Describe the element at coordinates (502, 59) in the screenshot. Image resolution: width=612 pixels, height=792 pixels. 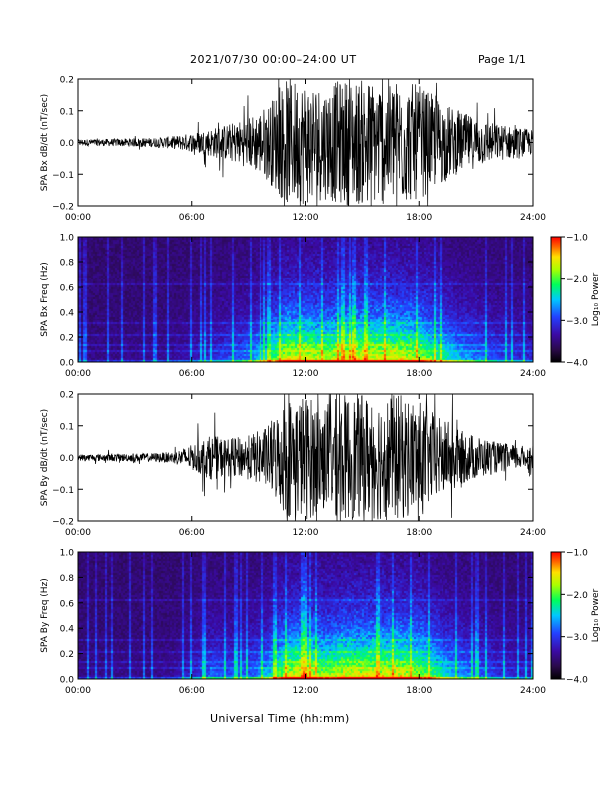
I see `page-number: Page 1/1` at that location.